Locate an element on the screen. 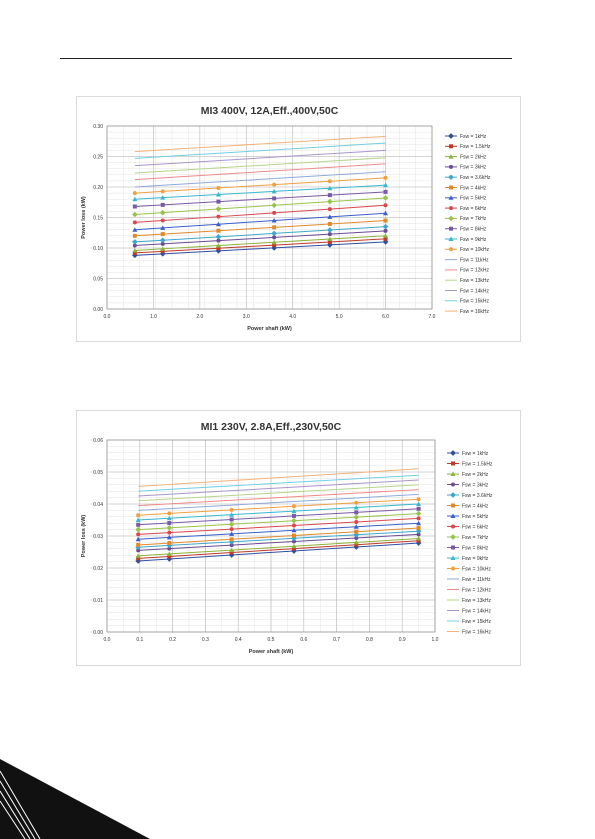 The height and width of the screenshot is (839, 595). legend-label: Fsw = 11kHz is located at coordinates (474, 260).